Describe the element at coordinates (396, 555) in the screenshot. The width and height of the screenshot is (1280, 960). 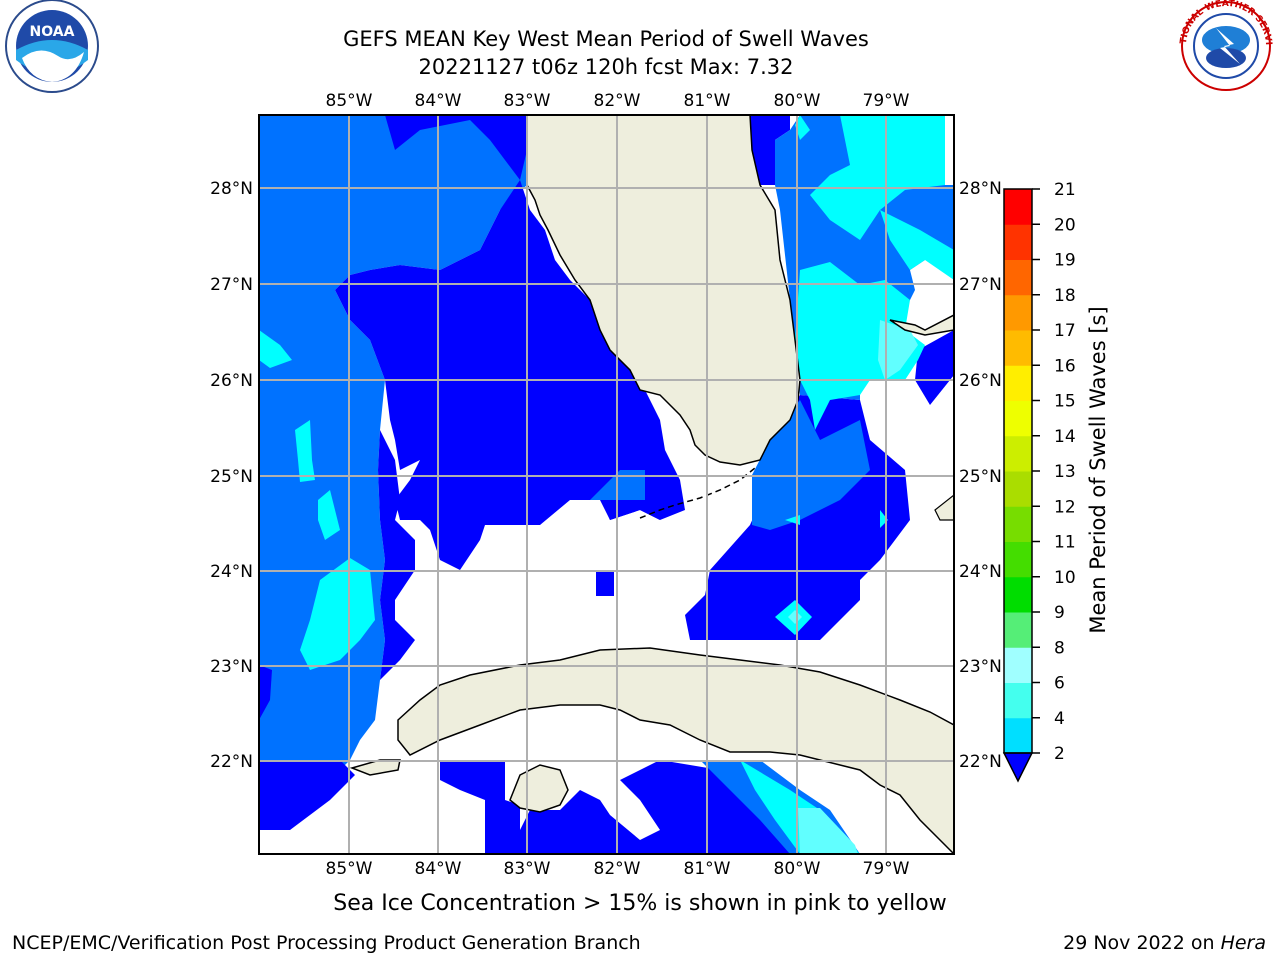
I see `swell-band-2-4-gulf-south` at that location.